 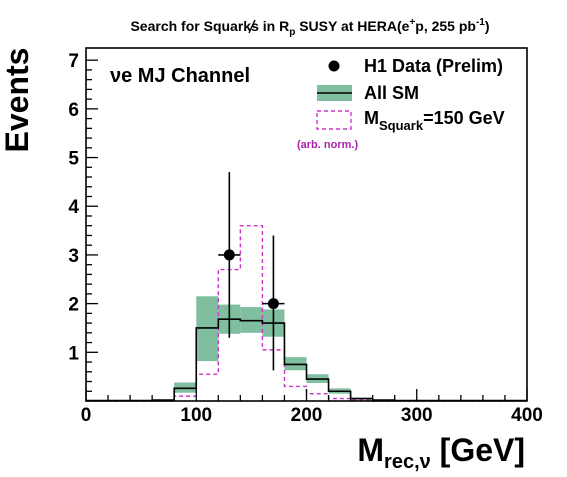 I want to click on x-axis-label: Mrec,ν [GeV], so click(x=441, y=452).